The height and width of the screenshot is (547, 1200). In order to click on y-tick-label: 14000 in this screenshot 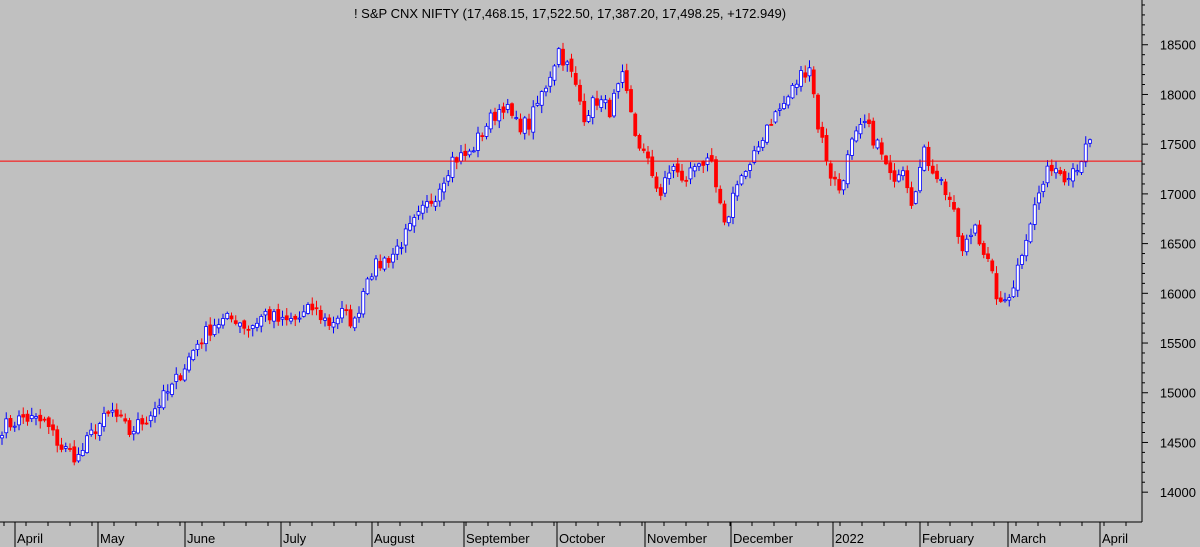, I will do `click(1178, 492)`.